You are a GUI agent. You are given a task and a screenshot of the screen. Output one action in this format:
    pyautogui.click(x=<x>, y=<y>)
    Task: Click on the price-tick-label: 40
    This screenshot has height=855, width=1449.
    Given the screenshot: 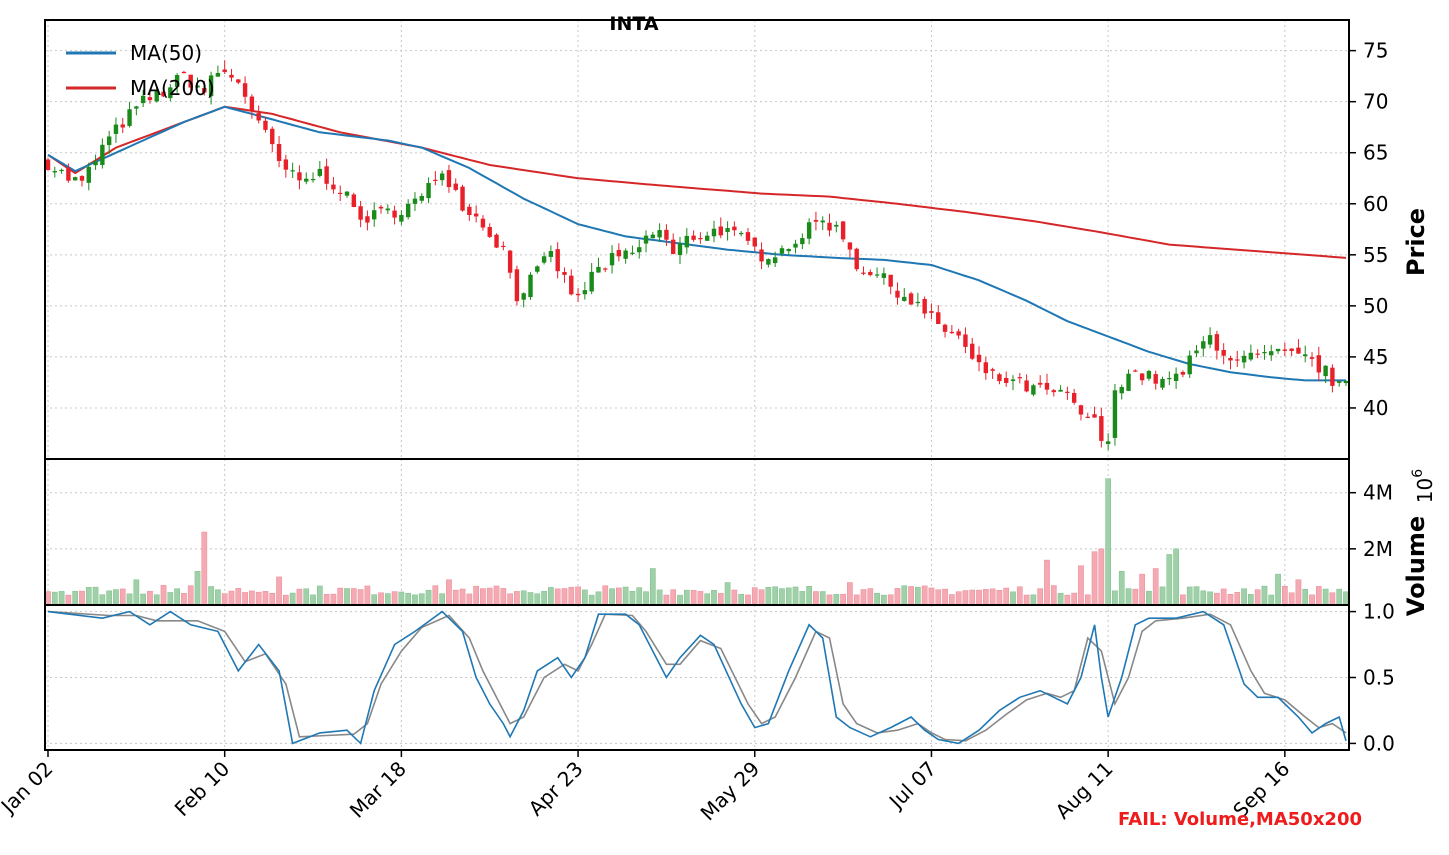 What is the action you would take?
    pyautogui.click(x=1375, y=408)
    